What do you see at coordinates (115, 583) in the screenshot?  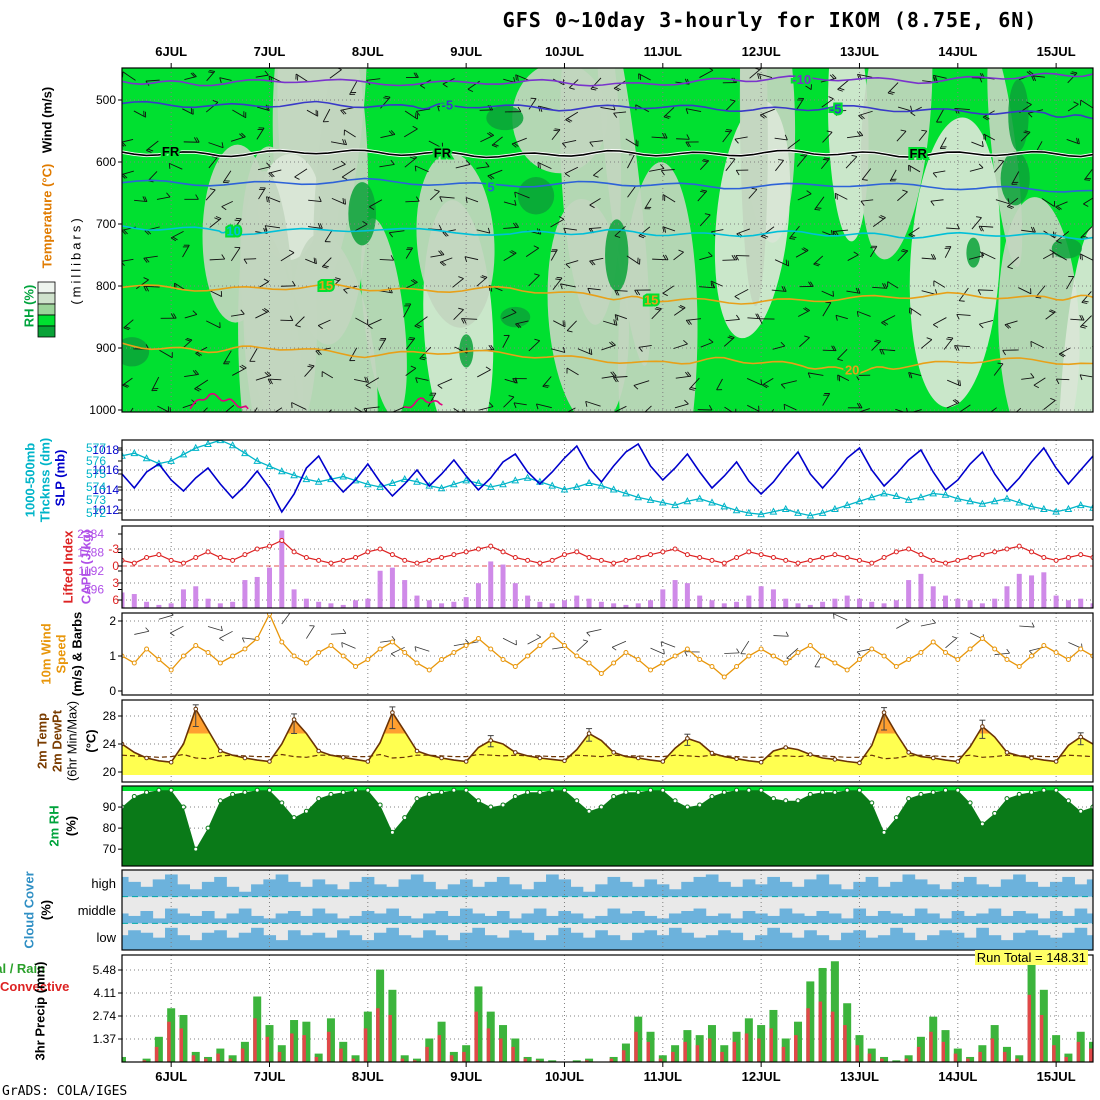 I see `y-tick-label: 3` at bounding box center [115, 583].